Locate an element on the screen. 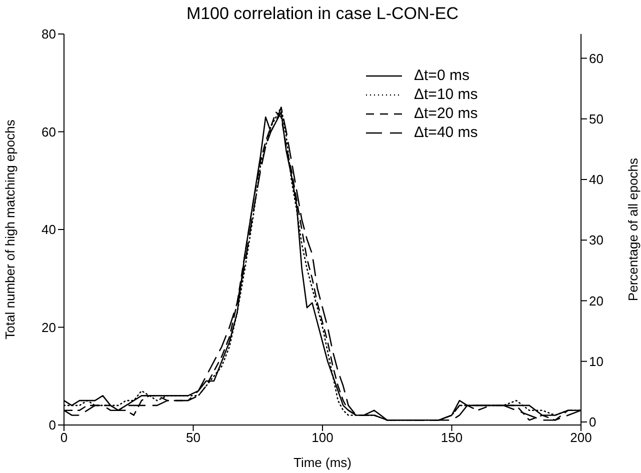 The height and width of the screenshot is (473, 641). y2-tick-label: 0 is located at coordinates (592, 422).